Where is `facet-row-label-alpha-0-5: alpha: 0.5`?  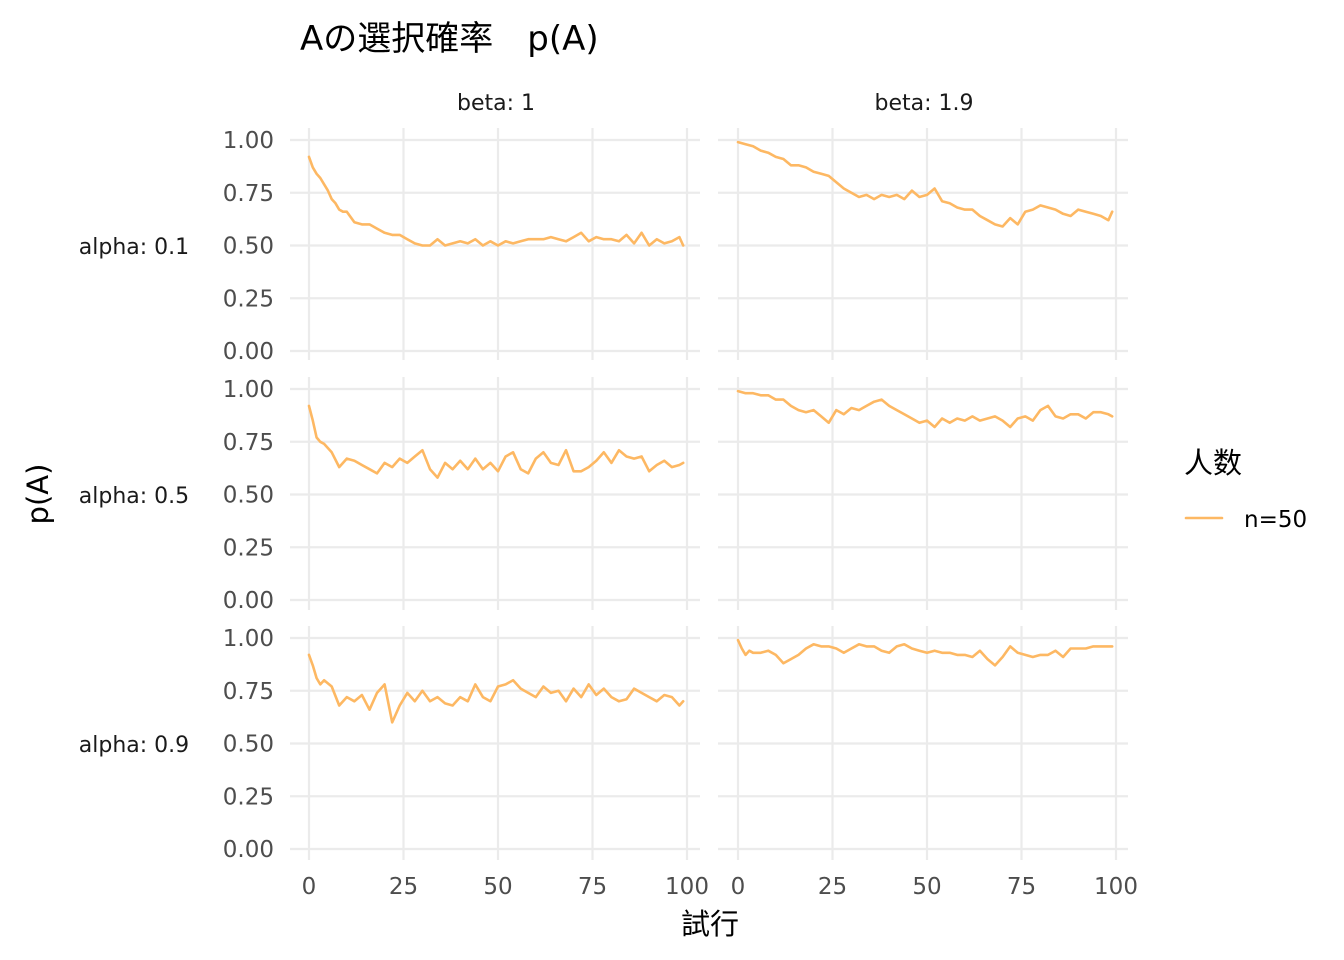 facet-row-label-alpha-0-5: alpha: 0.5 is located at coordinates (134, 496).